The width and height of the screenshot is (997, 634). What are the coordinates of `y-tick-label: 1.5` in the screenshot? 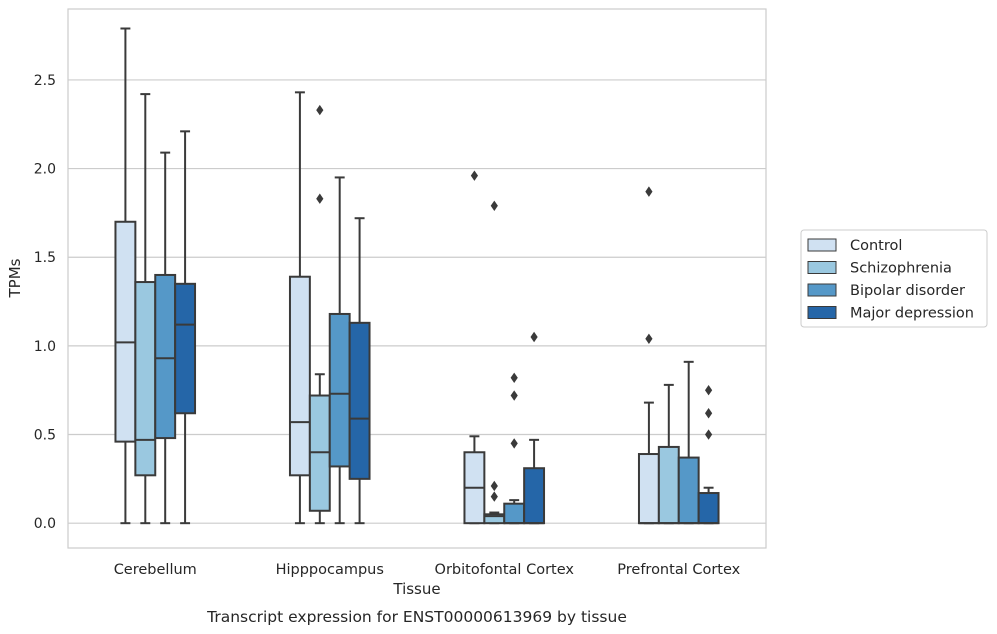 It's located at (45, 258).